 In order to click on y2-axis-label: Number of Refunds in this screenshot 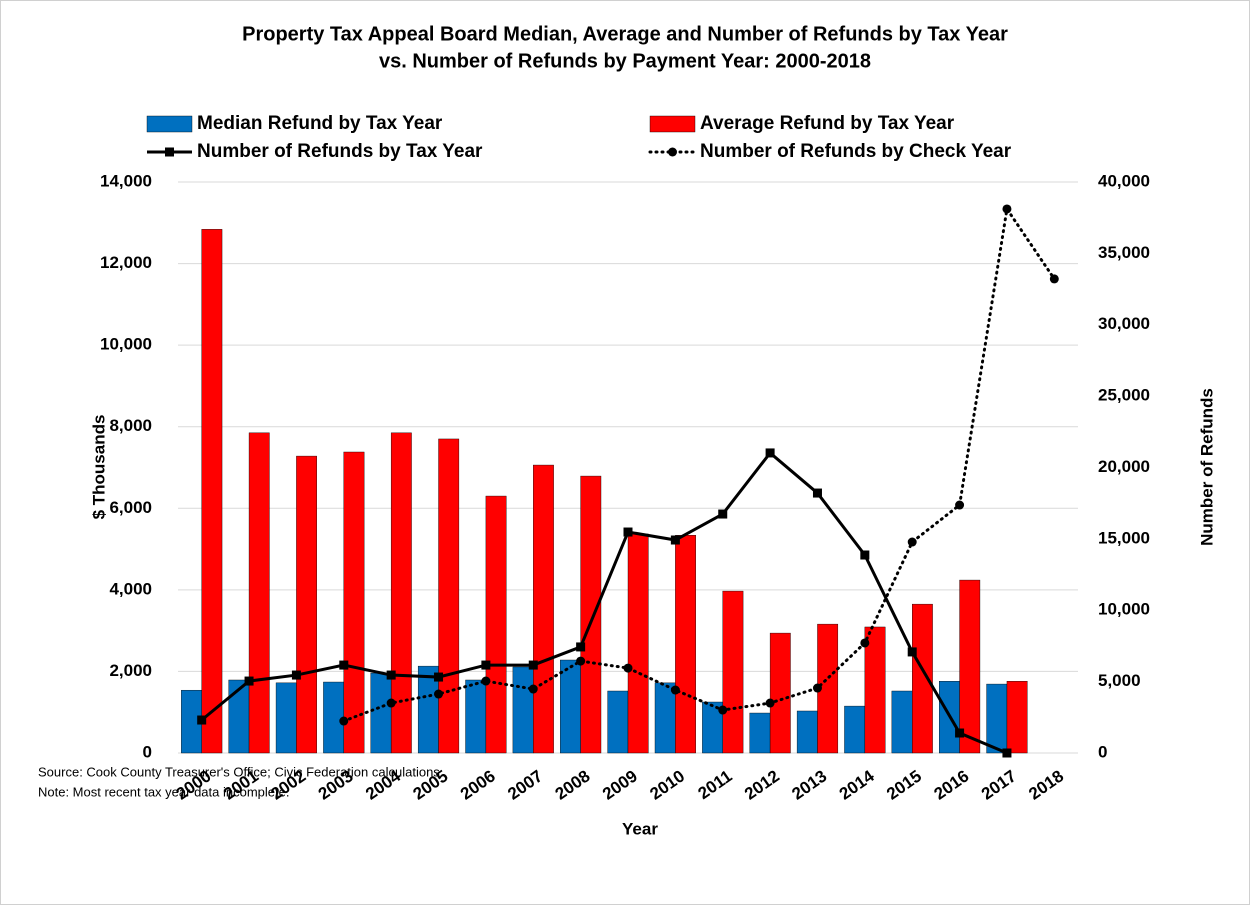, I will do `click(1206, 467)`.